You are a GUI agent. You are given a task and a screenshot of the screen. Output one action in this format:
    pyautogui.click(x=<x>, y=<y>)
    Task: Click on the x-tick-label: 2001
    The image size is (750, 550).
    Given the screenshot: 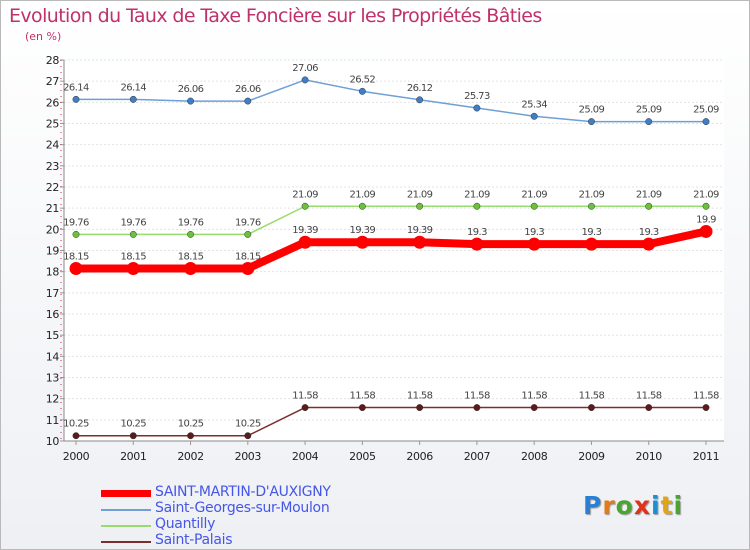 What is the action you would take?
    pyautogui.click(x=133, y=456)
    